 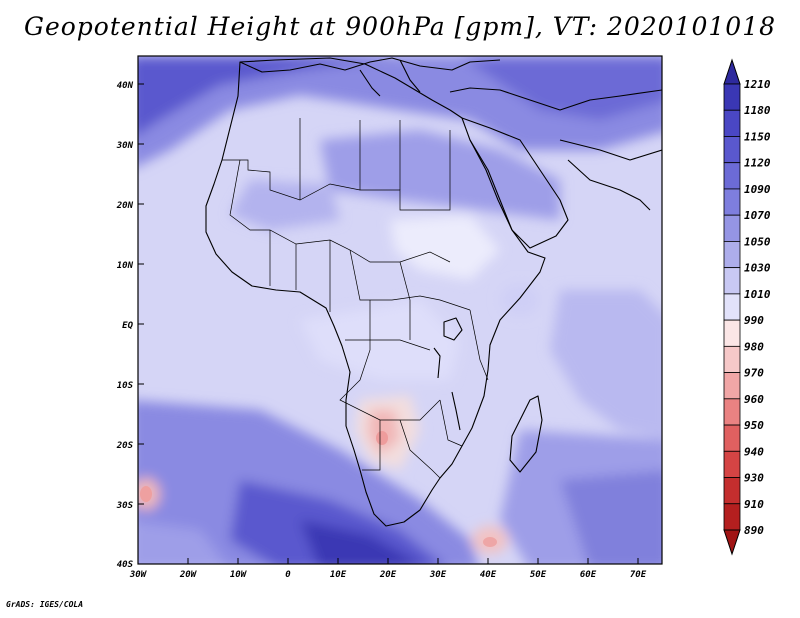 What do you see at coordinates (288, 575) in the screenshot?
I see `lon-label-0: 0` at bounding box center [288, 575].